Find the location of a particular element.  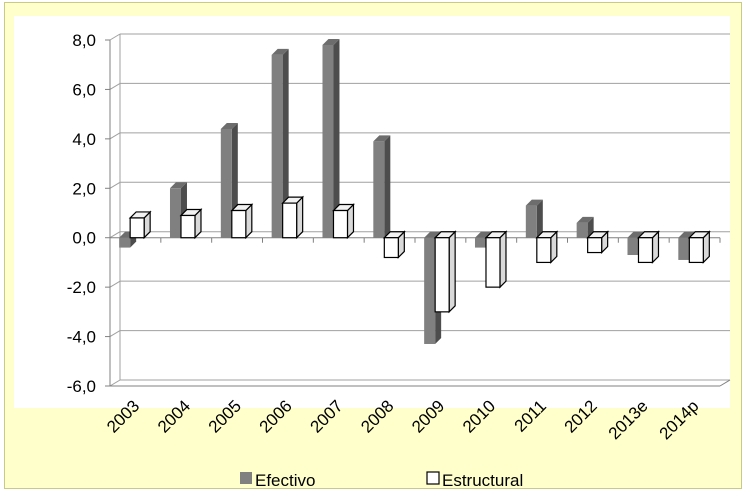

y-tick-label: -6,0 is located at coordinates (81, 386).